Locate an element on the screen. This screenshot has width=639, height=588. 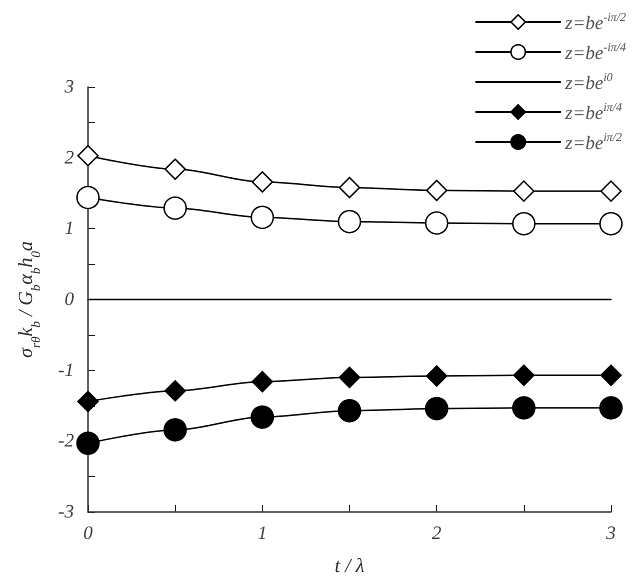
y-tick-label: -3 is located at coordinates (66, 512).